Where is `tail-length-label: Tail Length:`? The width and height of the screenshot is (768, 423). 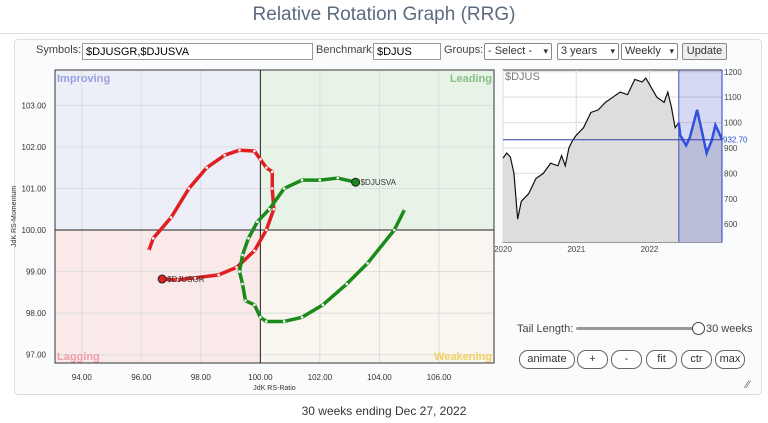 tail-length-label: Tail Length: is located at coordinates (545, 329).